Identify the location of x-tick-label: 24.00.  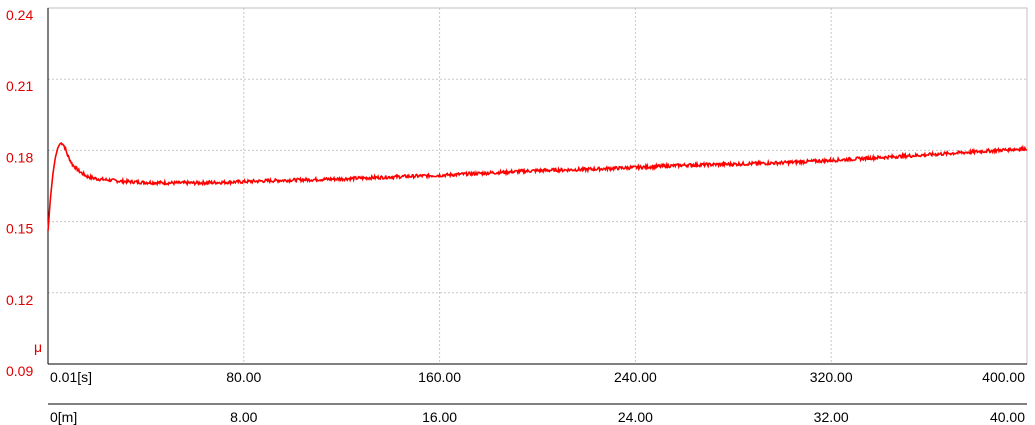
(635, 417).